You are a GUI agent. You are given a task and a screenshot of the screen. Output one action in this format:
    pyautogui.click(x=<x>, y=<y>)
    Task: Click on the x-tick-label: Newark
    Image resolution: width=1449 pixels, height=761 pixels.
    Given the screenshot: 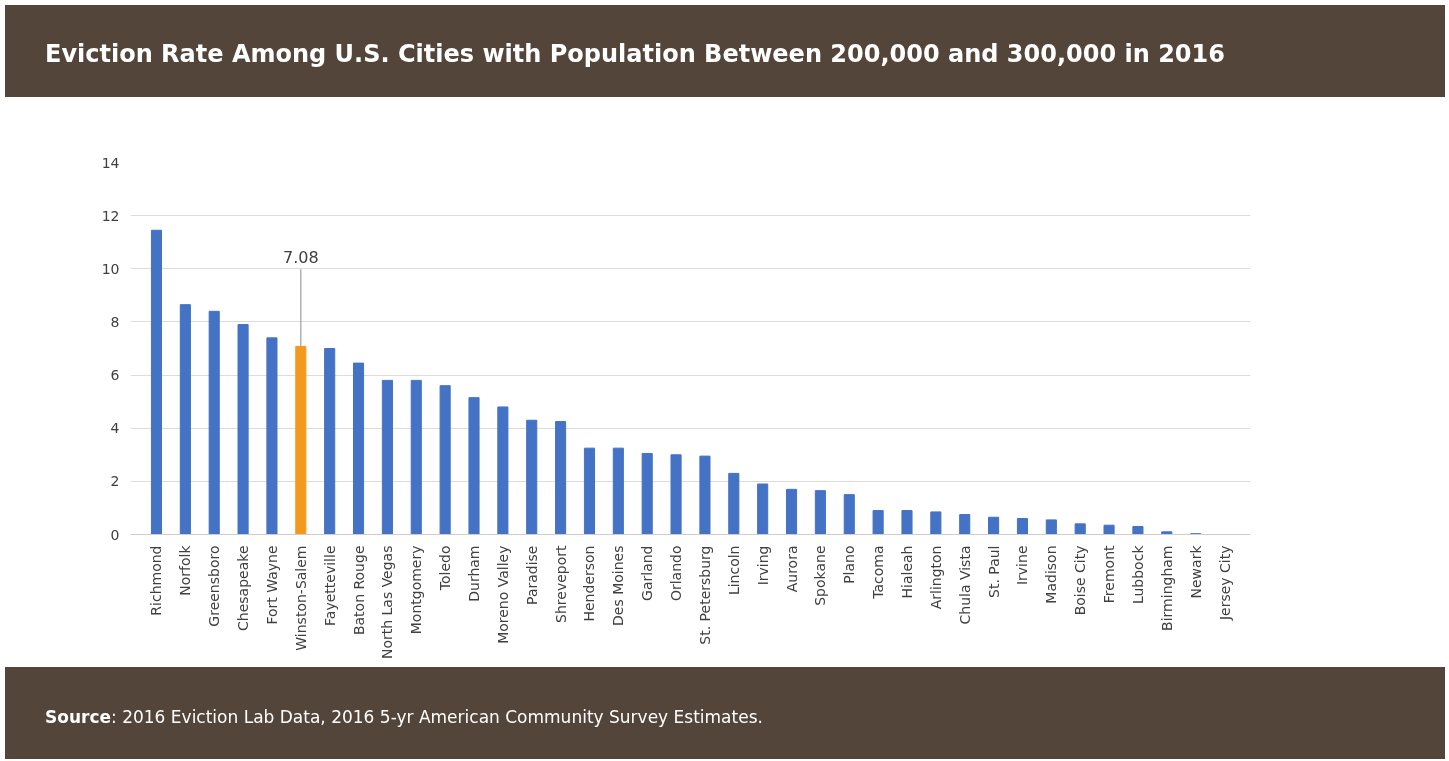 What is the action you would take?
    pyautogui.click(x=1195, y=571)
    